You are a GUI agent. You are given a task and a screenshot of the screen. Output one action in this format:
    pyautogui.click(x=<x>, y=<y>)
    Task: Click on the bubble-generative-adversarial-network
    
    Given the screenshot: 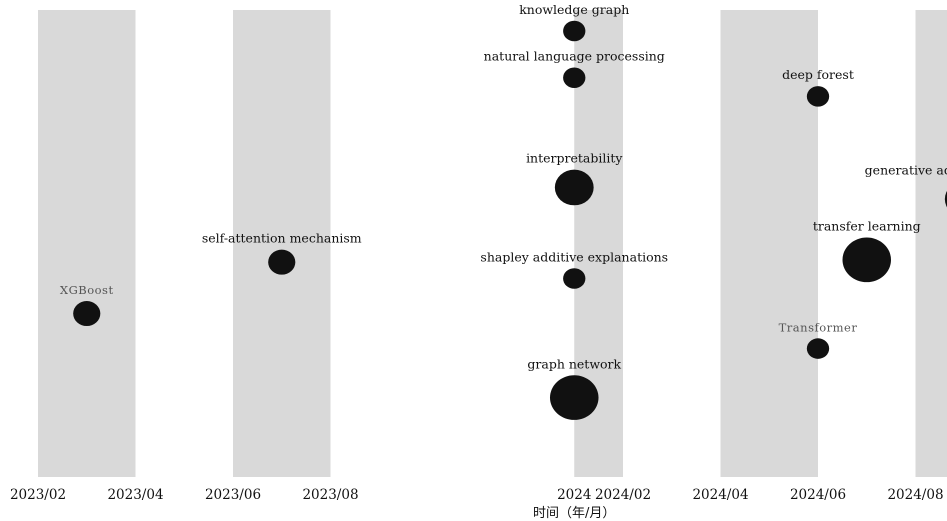 What is the action you would take?
    pyautogui.click(x=945, y=199)
    